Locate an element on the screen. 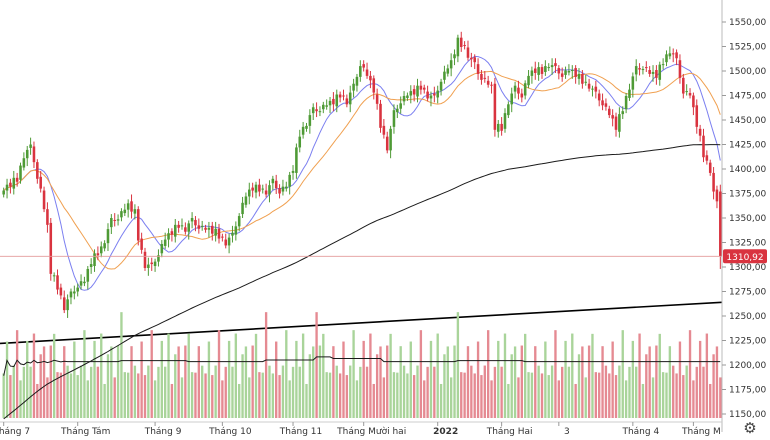 The width and height of the screenshot is (770, 440). time-tick-label: Tháng 7 is located at coordinates (15, 432).